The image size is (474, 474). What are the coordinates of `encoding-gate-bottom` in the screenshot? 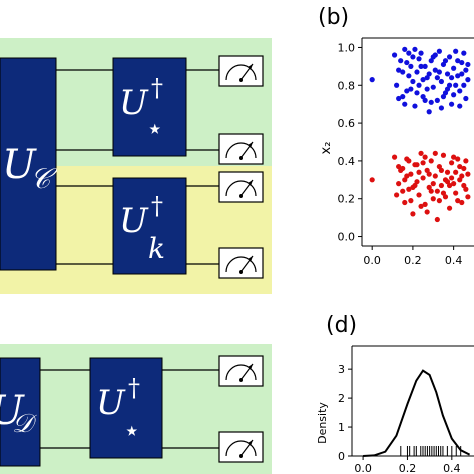 It's located at (20, 412).